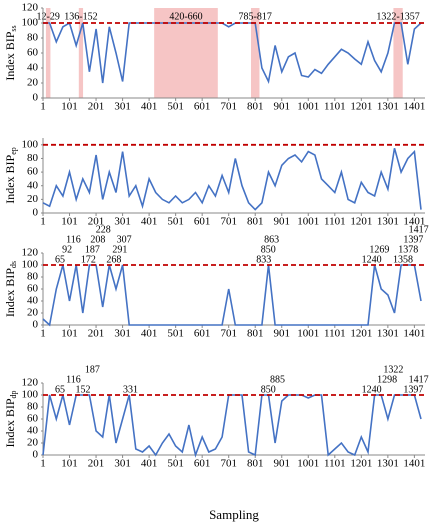 The height and width of the screenshot is (527, 436). I want to click on y-axis-label: Index BIPdp, so click(10, 419).